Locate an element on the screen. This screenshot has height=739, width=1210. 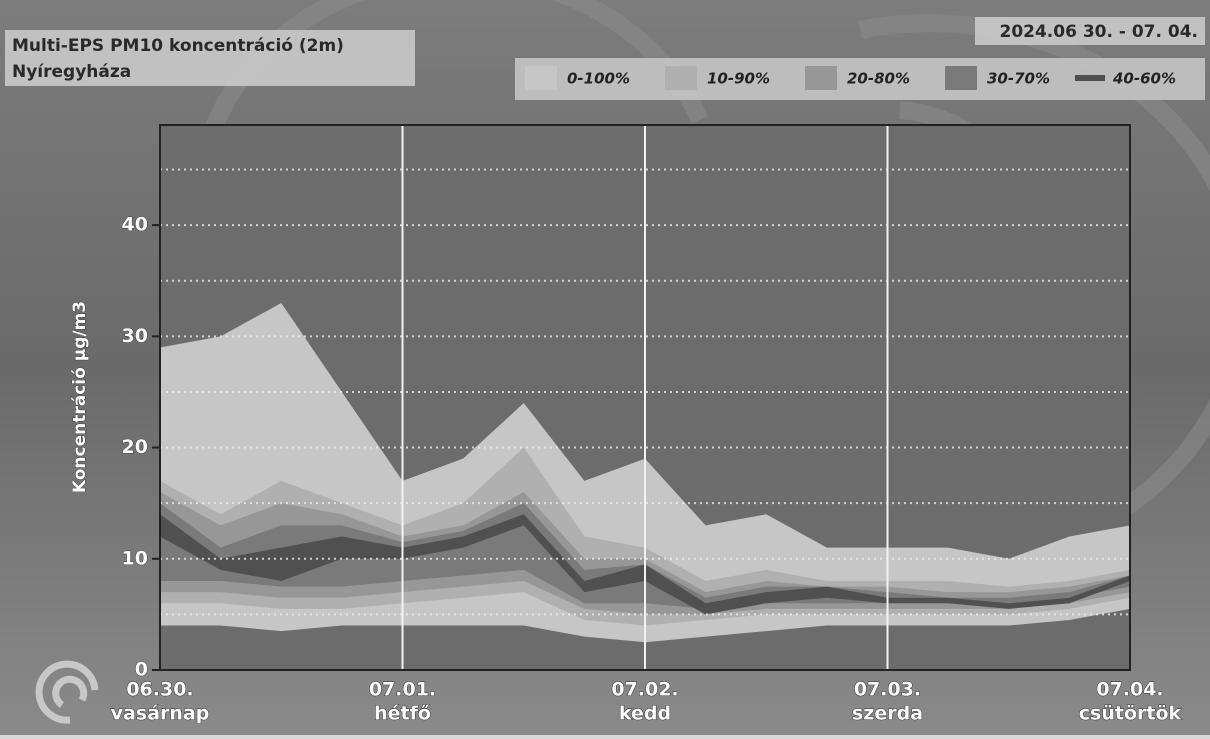
y-tick-label: 40 is located at coordinates (135, 225).